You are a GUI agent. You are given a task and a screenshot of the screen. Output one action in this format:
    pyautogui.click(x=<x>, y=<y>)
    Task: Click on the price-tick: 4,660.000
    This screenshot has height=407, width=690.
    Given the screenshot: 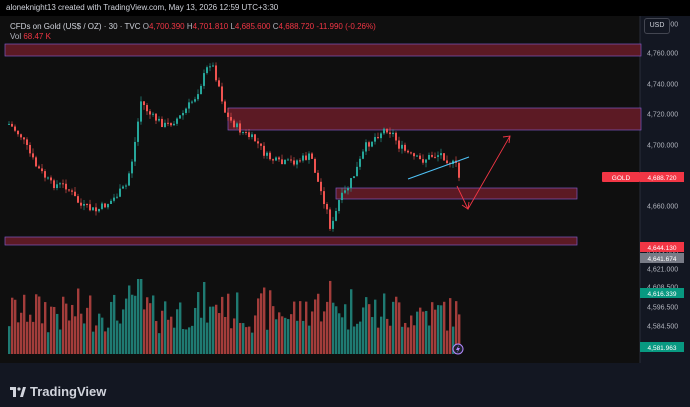 What is the action you would take?
    pyautogui.click(x=662, y=207)
    